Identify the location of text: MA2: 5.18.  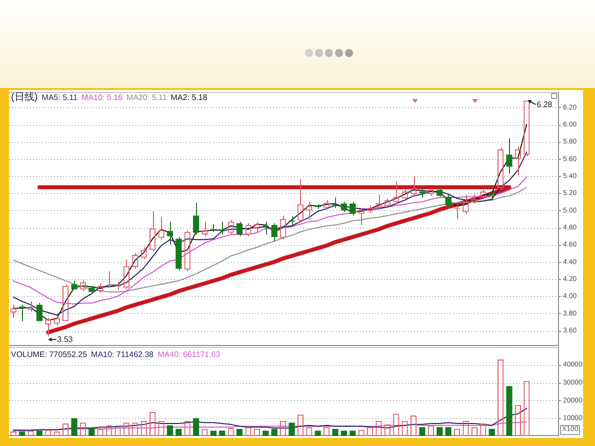
(189, 97).